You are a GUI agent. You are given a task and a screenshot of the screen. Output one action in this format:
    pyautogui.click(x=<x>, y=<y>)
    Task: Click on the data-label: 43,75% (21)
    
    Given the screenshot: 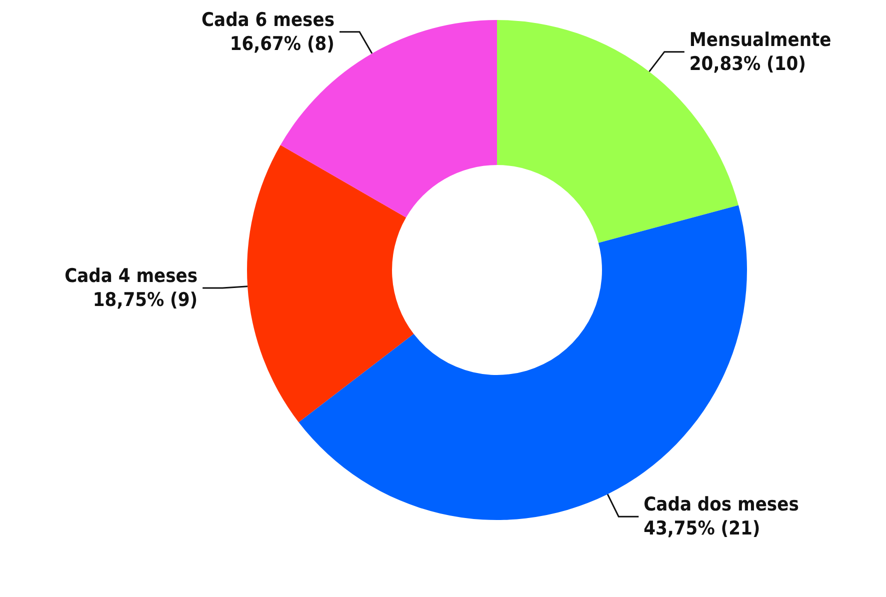 What is the action you would take?
    pyautogui.click(x=702, y=529)
    